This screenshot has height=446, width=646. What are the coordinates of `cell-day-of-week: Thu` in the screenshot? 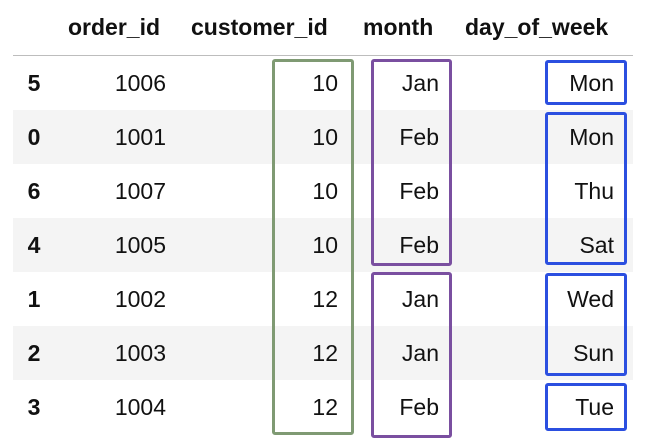 It's located at (594, 191).